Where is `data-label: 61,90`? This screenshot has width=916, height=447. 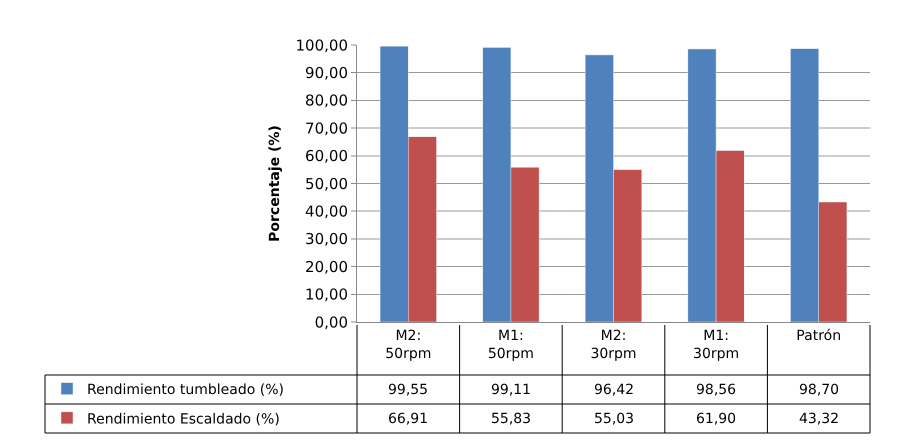
data-label: 61,90 is located at coordinates (716, 419).